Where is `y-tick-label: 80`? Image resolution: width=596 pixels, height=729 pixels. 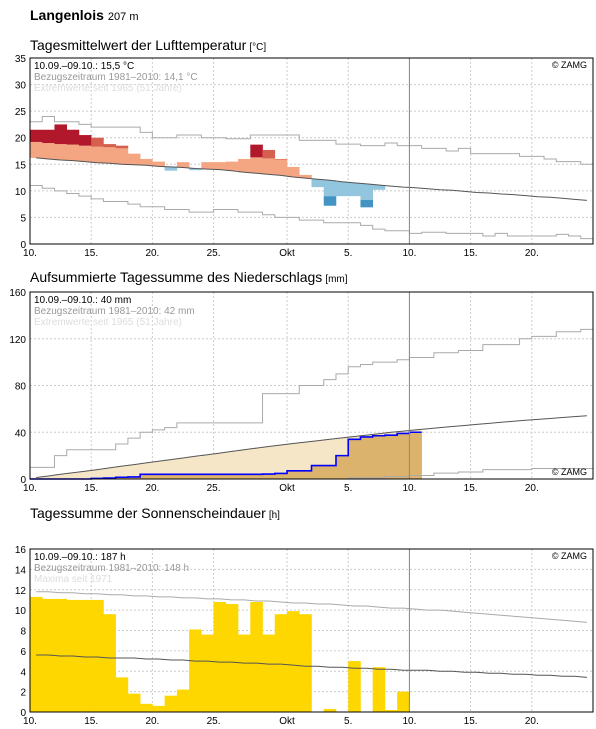 y-tick-label: 80 is located at coordinates (21, 387).